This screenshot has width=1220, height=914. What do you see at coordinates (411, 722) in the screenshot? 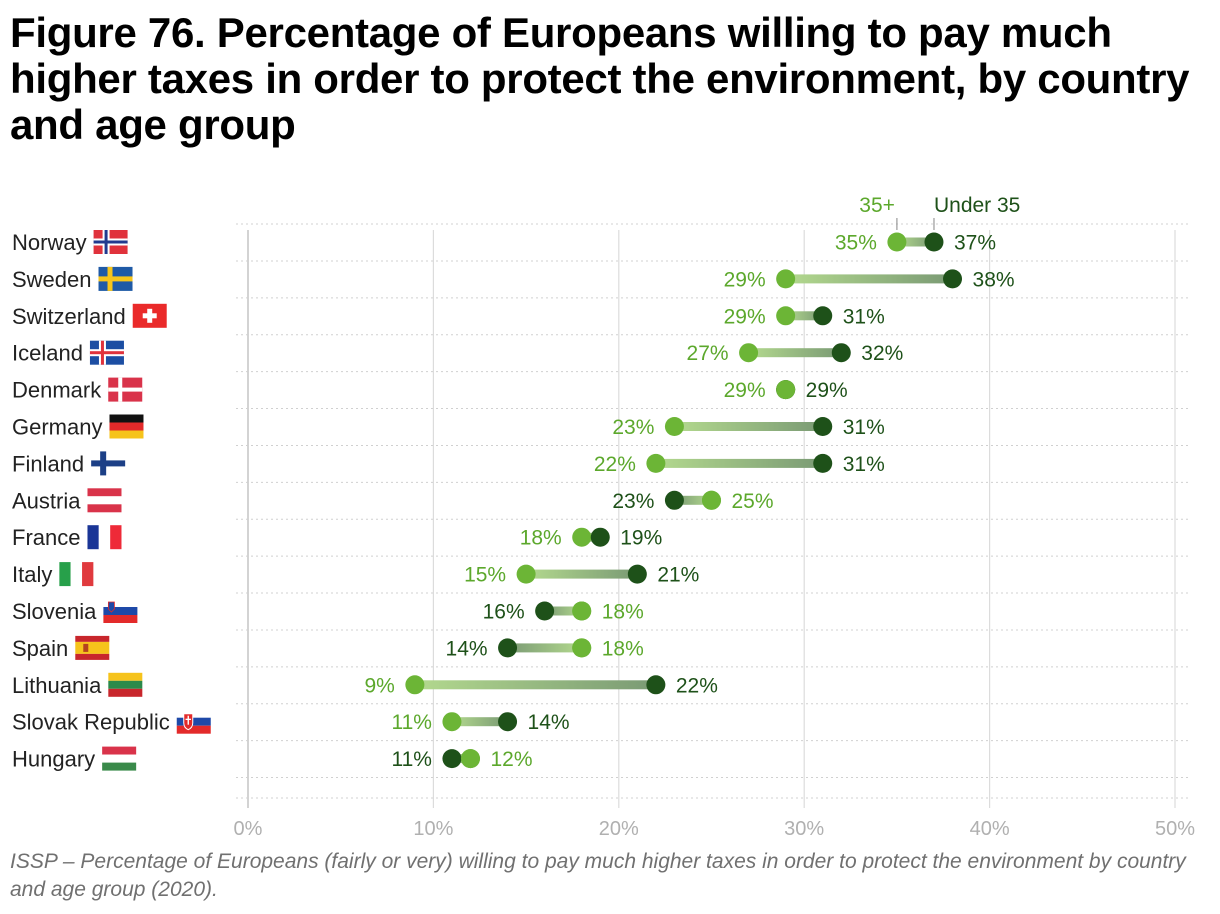
I see `value-label-35plus: 11%` at bounding box center [411, 722].